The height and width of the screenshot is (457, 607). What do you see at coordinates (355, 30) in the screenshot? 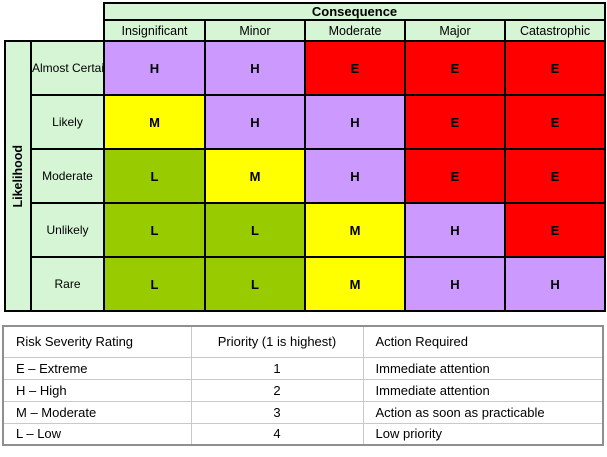
I see `column-header-moderate: Moderate` at bounding box center [355, 30].